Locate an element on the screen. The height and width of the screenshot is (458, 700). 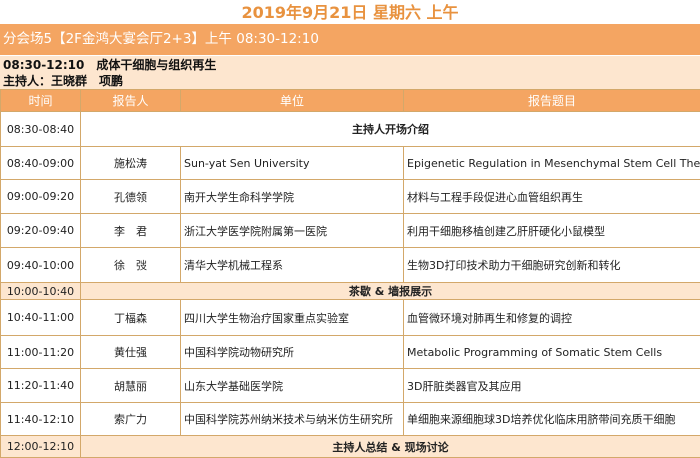
topic-cell: 利用干细胞移植创建乙肝肝硬化小鼠模型 is located at coordinates (552, 231).